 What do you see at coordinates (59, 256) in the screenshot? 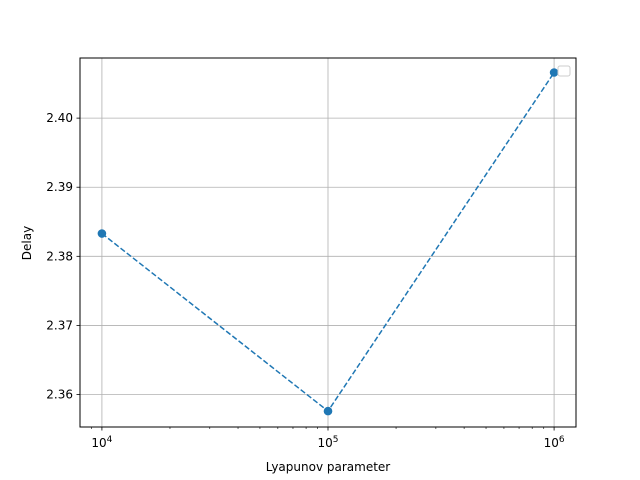
I see `y-tick-label: 2.38` at bounding box center [59, 256].